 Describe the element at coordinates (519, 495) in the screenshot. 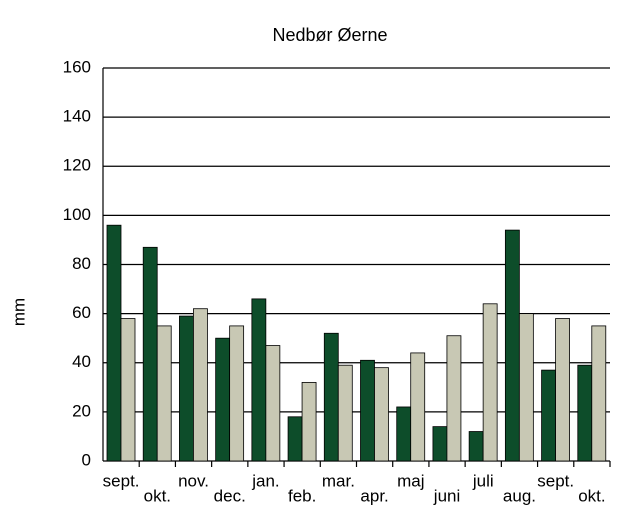

I see `x-tick-label: aug.` at that location.